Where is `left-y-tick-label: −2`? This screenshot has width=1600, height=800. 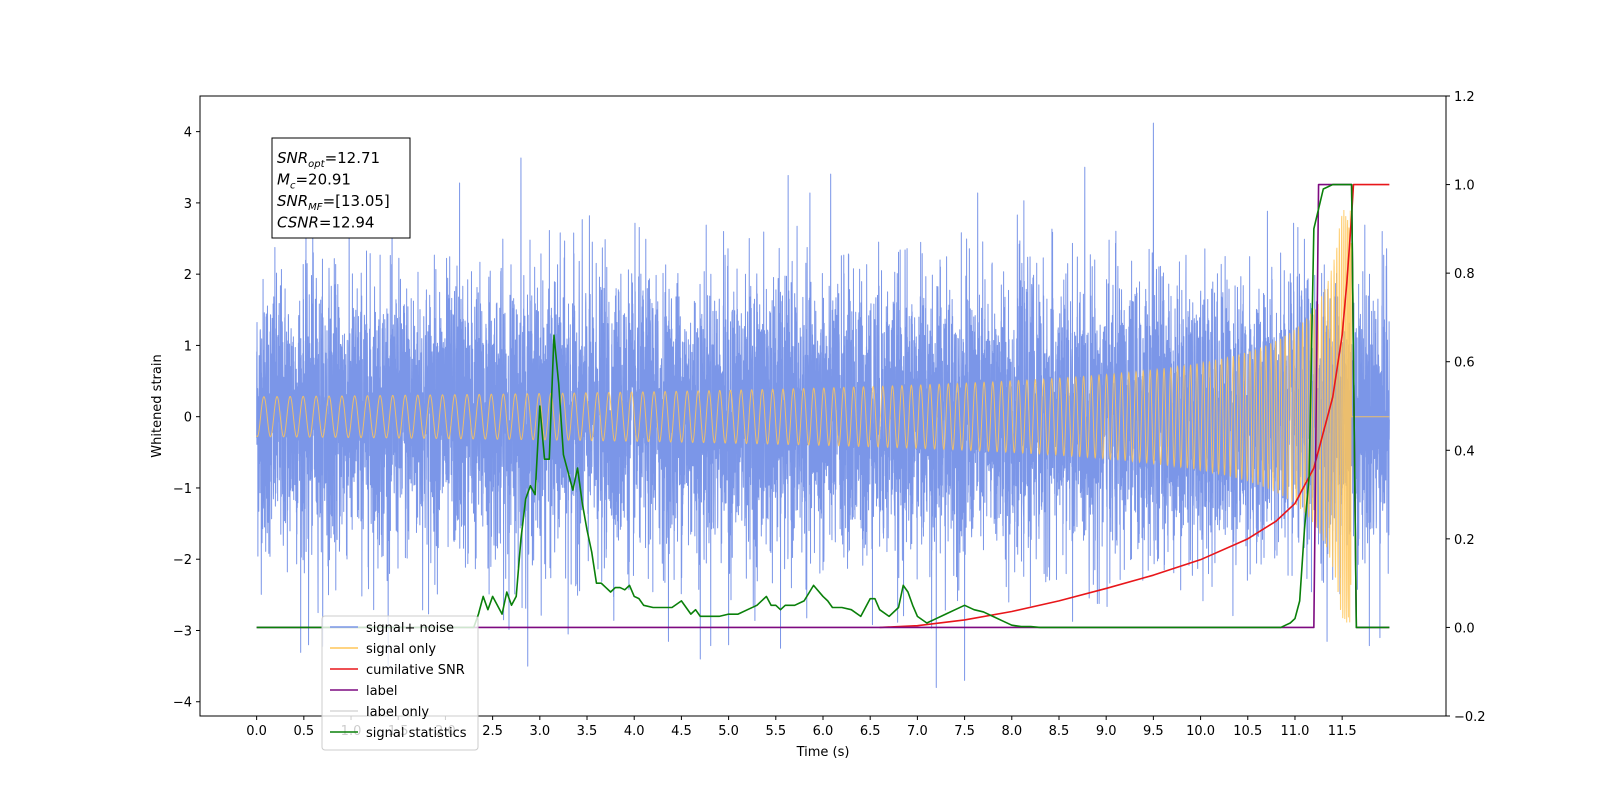
left-y-tick-label: −2 is located at coordinates (182, 560).